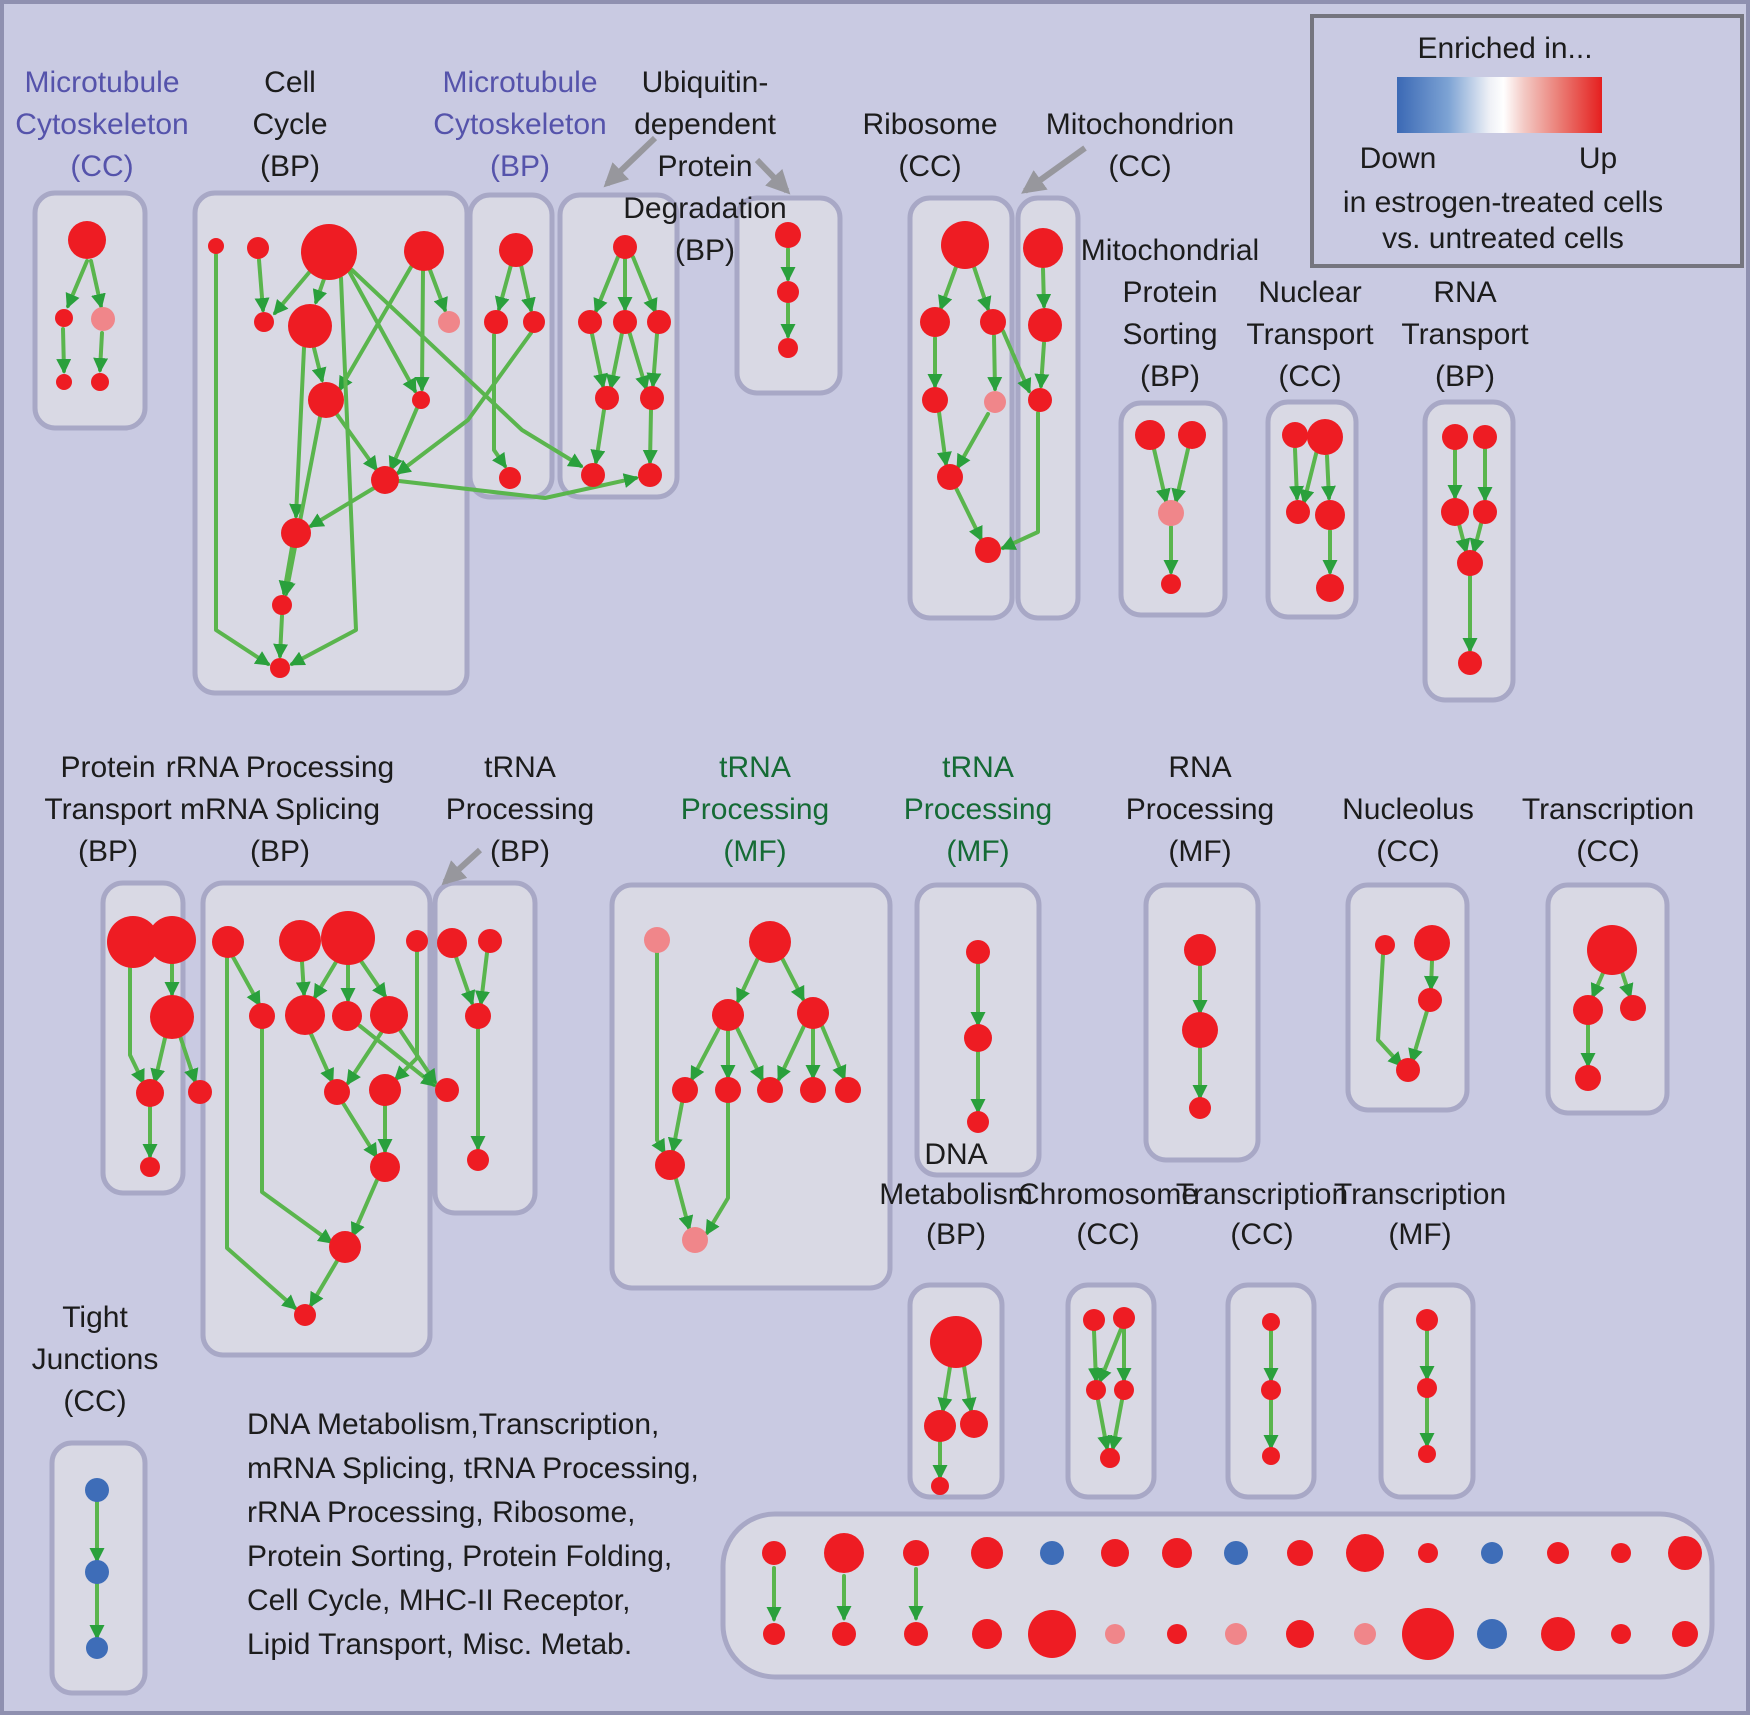  I want to click on go-term-node-rna-processing-mf, so click(1200, 1108).